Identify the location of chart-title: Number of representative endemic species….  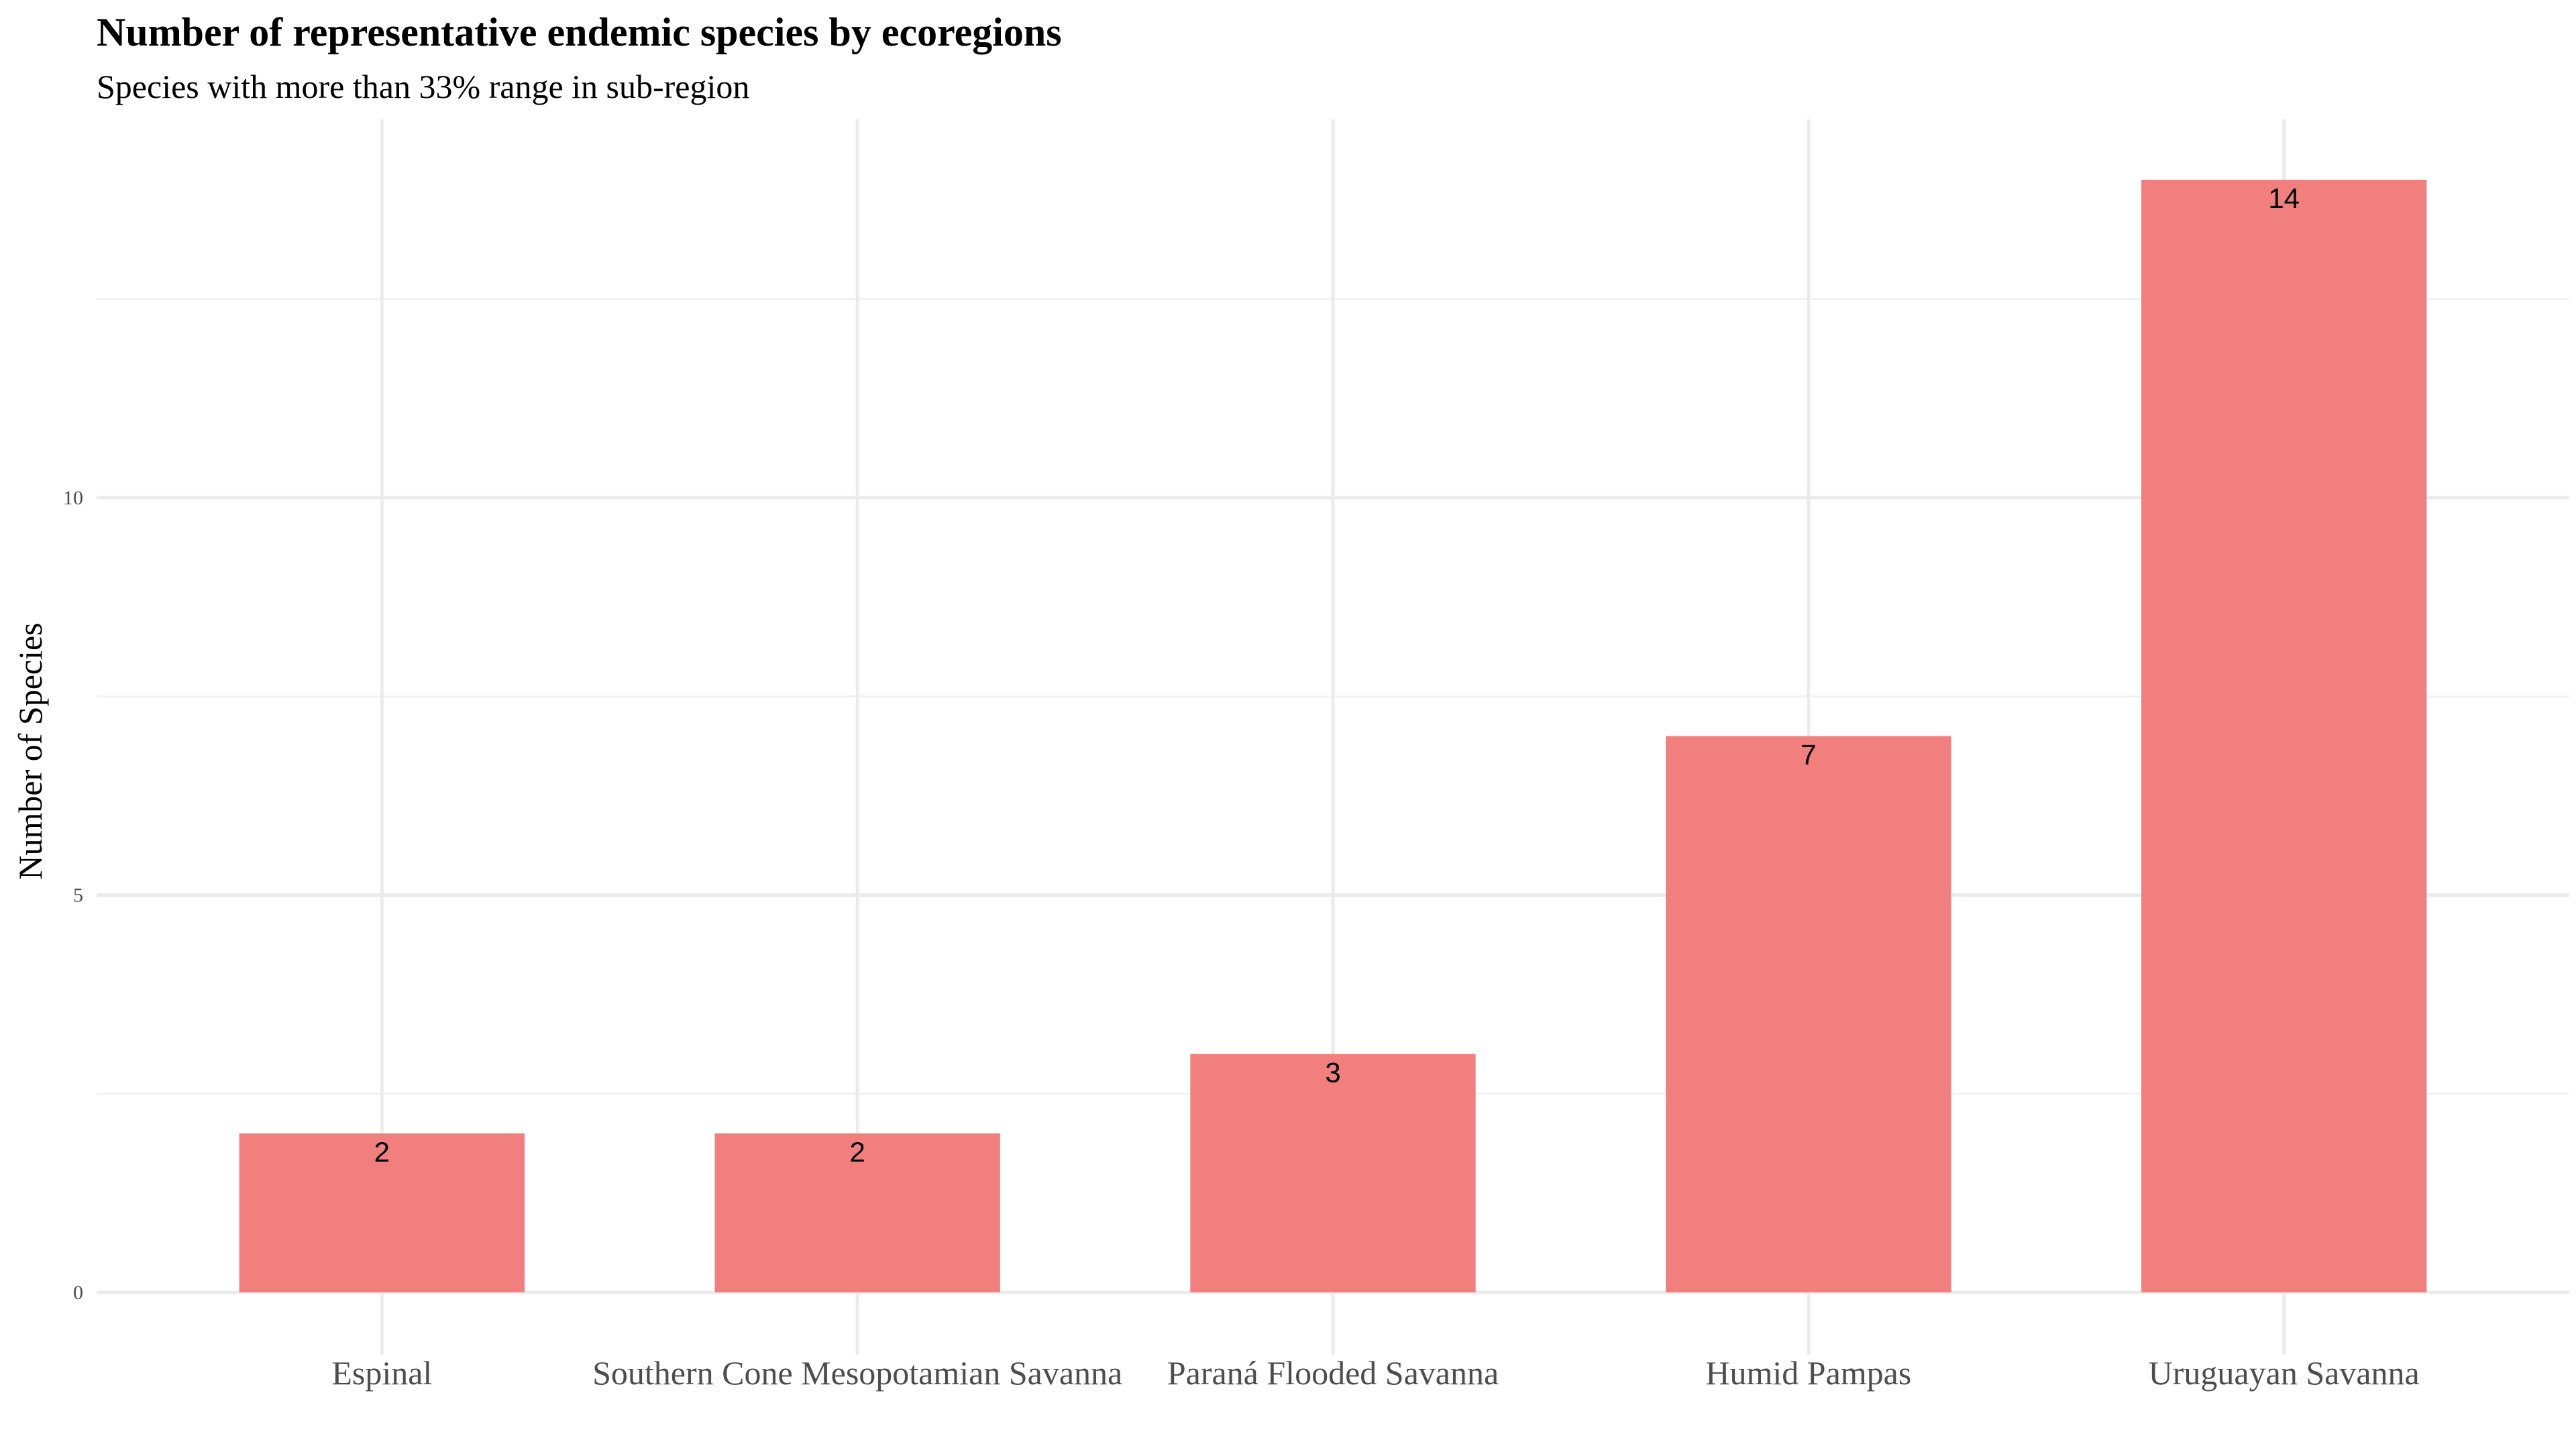
(579, 32).